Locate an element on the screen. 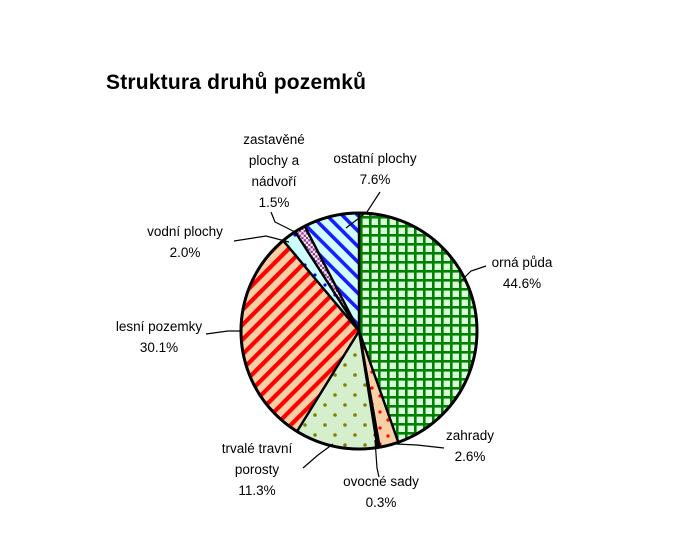 This screenshot has height=545, width=673. label-orna-puda: orná půda 44.6% is located at coordinates (522, 273).